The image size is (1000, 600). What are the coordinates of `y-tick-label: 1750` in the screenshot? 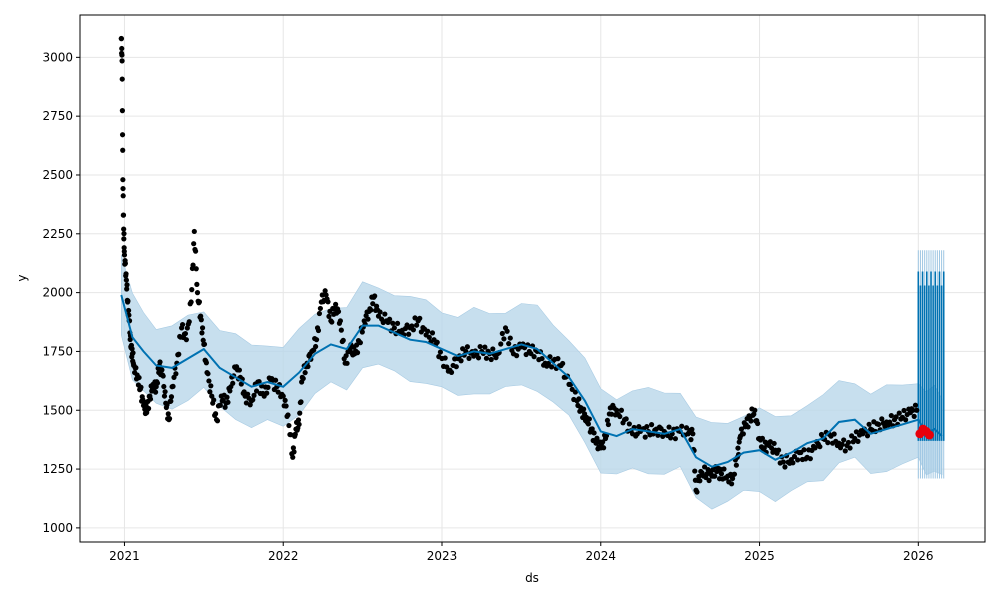 It's located at (57, 351).